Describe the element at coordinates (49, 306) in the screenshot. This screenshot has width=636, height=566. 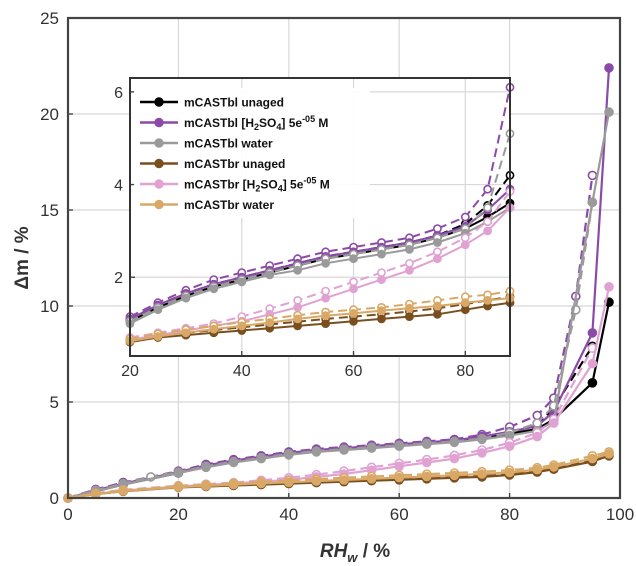
I see `y-tick-label: 10` at that location.